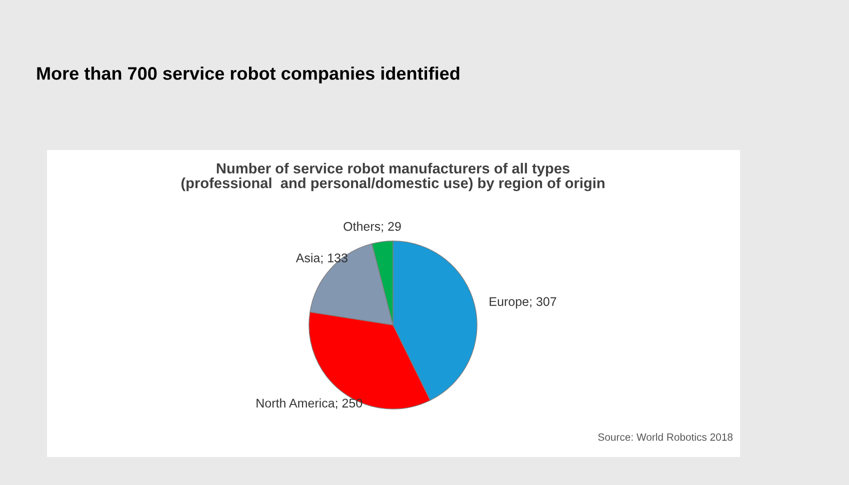  Describe the element at coordinates (392, 177) in the screenshot. I see `chart-subtitle: Number of service robot manufacturers of all types (professional and personal/domestic use) by region of origin` at that location.